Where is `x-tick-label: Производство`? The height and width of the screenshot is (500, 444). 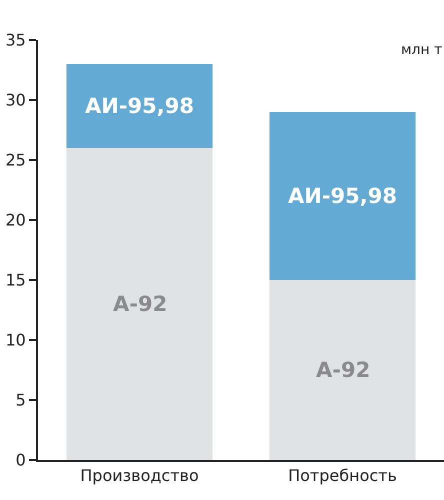 x-tick-label: Производство is located at coordinates (139, 476).